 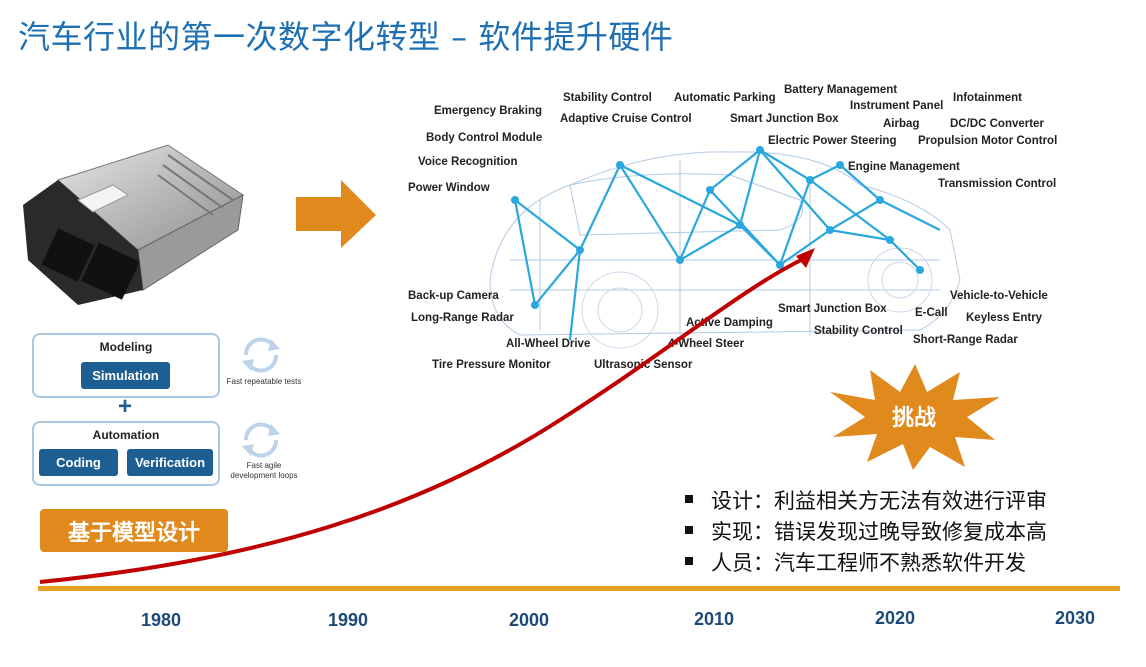 What do you see at coordinates (133, 224) in the screenshot?
I see `ecu-image` at bounding box center [133, 224].